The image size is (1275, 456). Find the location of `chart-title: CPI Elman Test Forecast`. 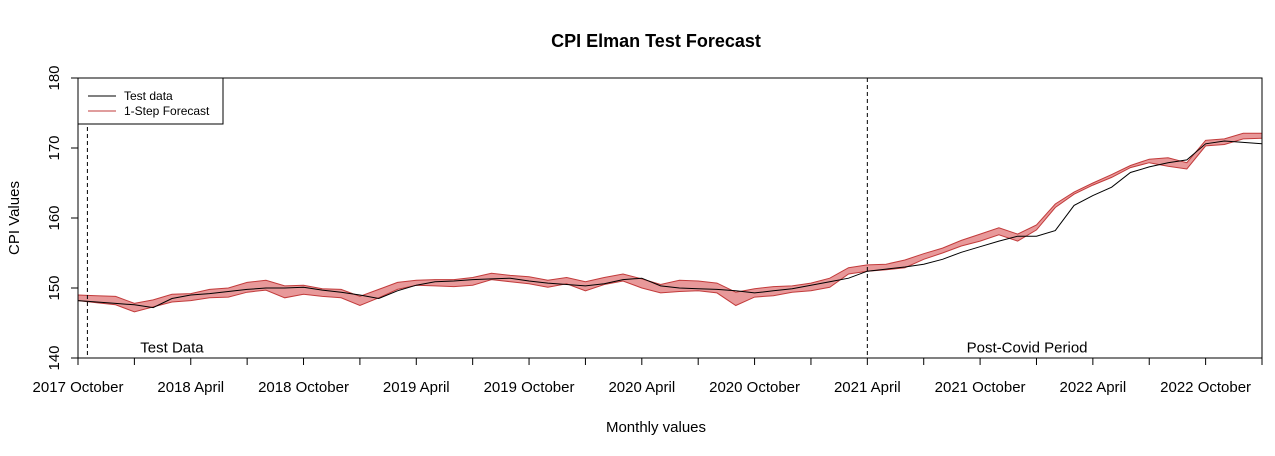

chart-title: CPI Elman Test Forecast is located at coordinates (656, 41).